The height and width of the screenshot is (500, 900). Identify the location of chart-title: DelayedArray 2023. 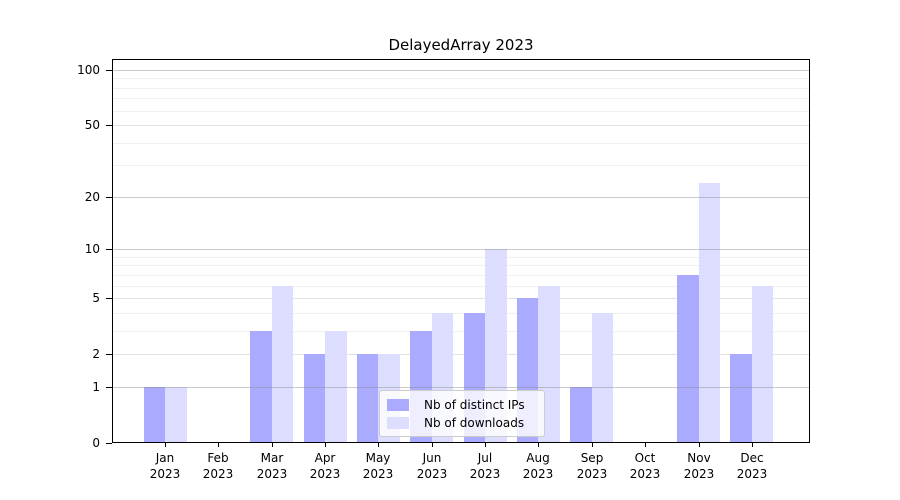
(461, 45).